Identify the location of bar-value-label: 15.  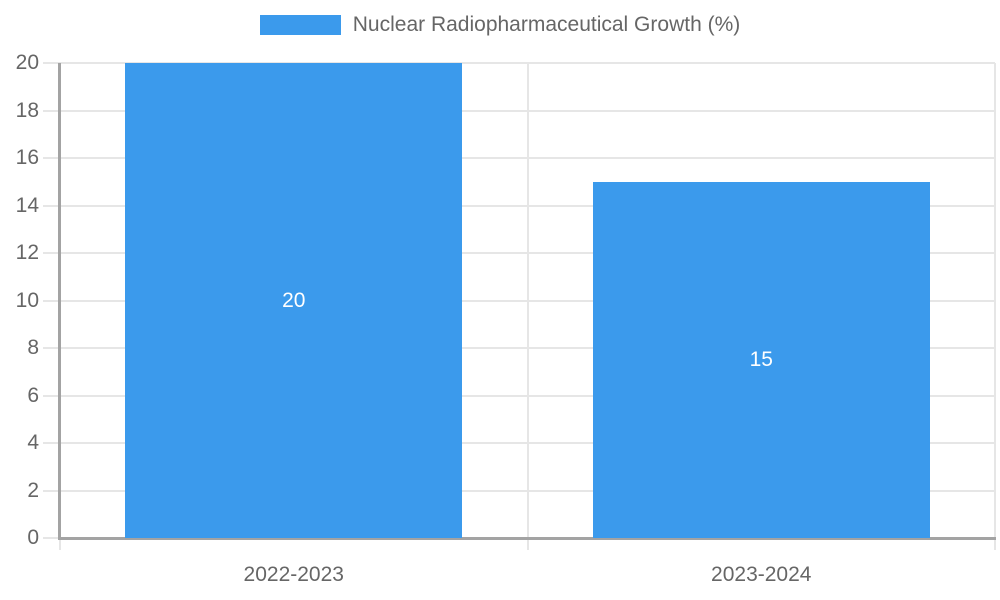
(761, 359).